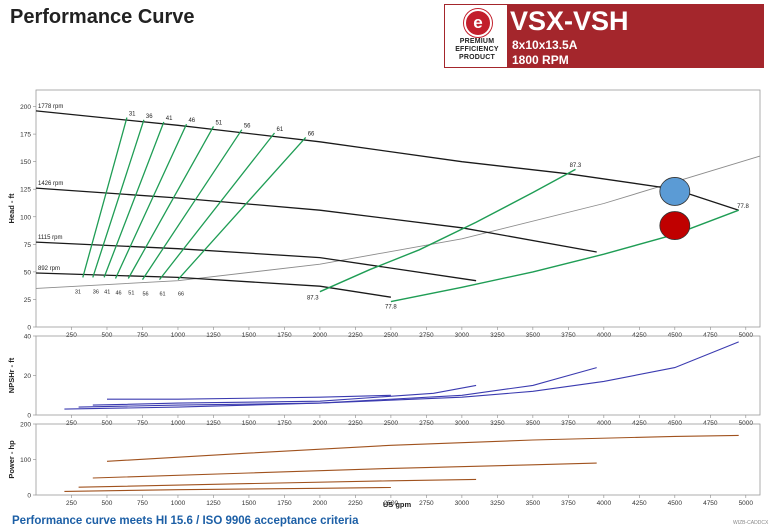  I want to click on efficiency-label: 66, so click(311, 134).